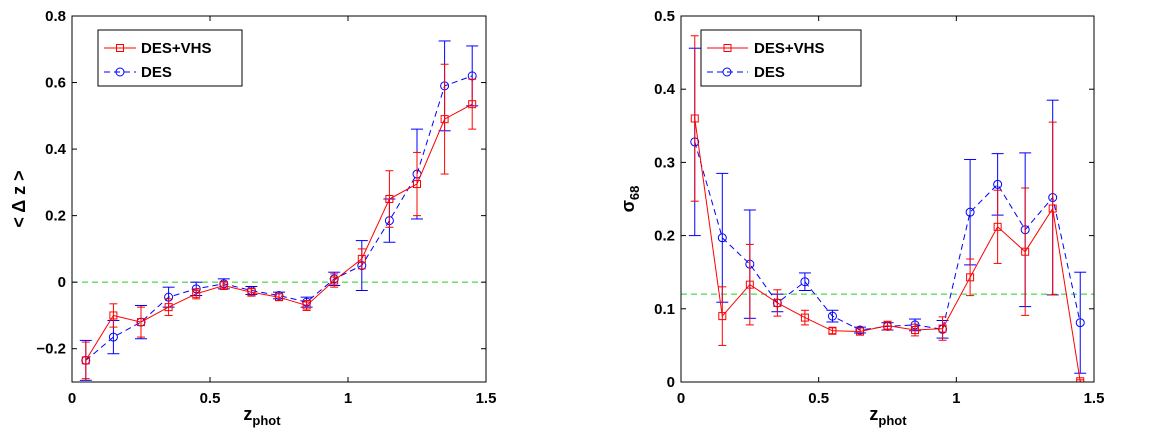 The width and height of the screenshot is (1170, 433). What do you see at coordinates (51, 349) in the screenshot?
I see `left-y-tick-label-0: −0.2` at bounding box center [51, 349].